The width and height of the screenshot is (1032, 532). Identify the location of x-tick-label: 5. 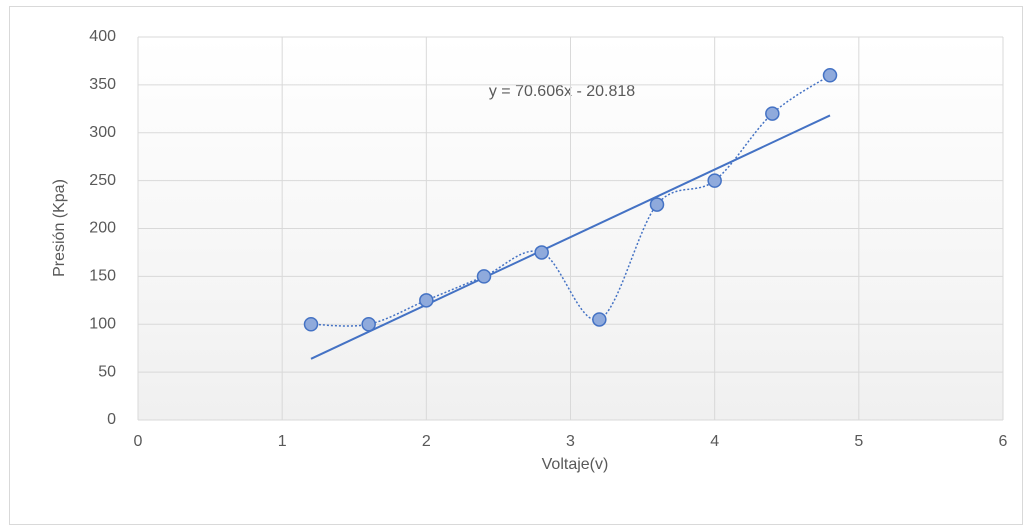
(858, 441).